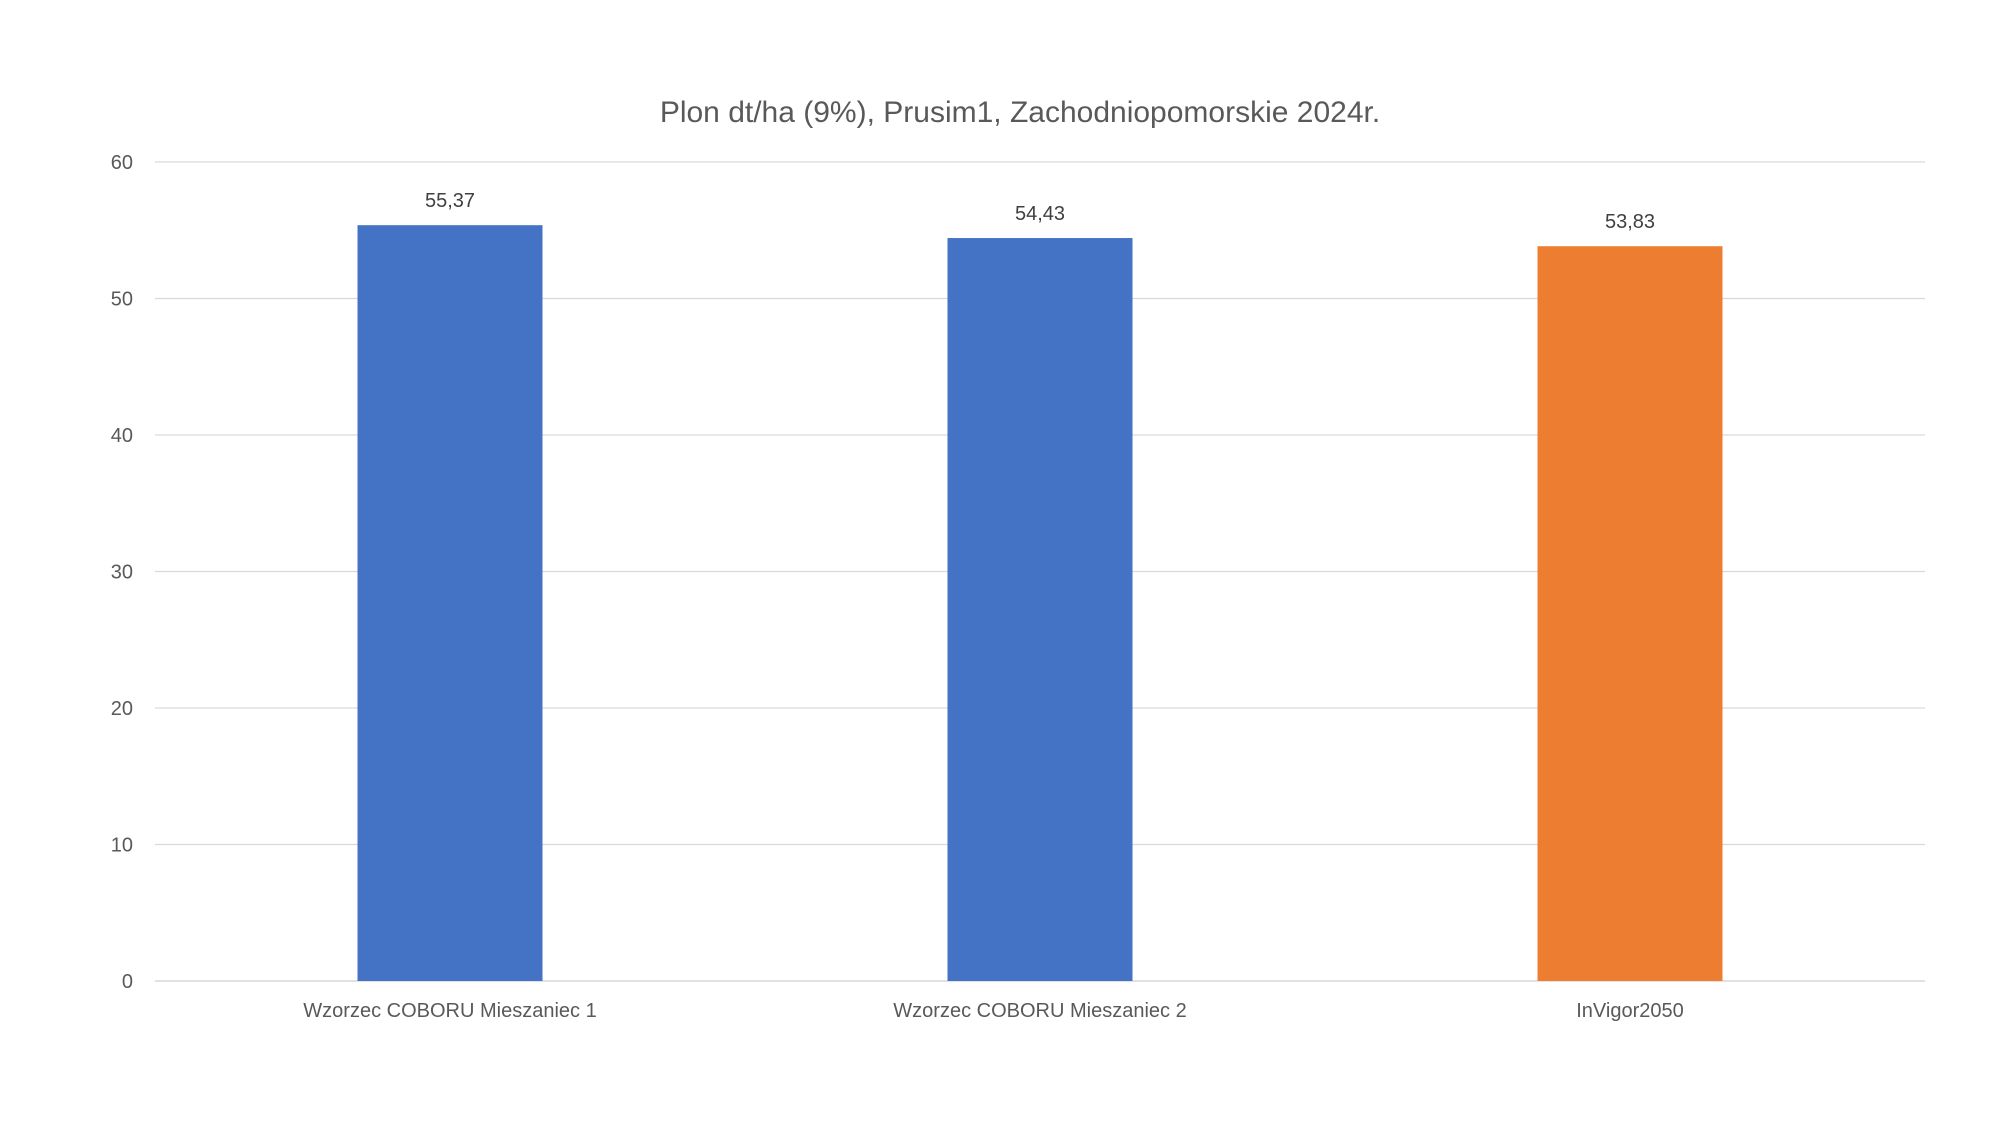 The height and width of the screenshot is (1125, 2000). I want to click on x-category-label: Wzorzec COBORU Mieszaniec 2, so click(1039, 1011).